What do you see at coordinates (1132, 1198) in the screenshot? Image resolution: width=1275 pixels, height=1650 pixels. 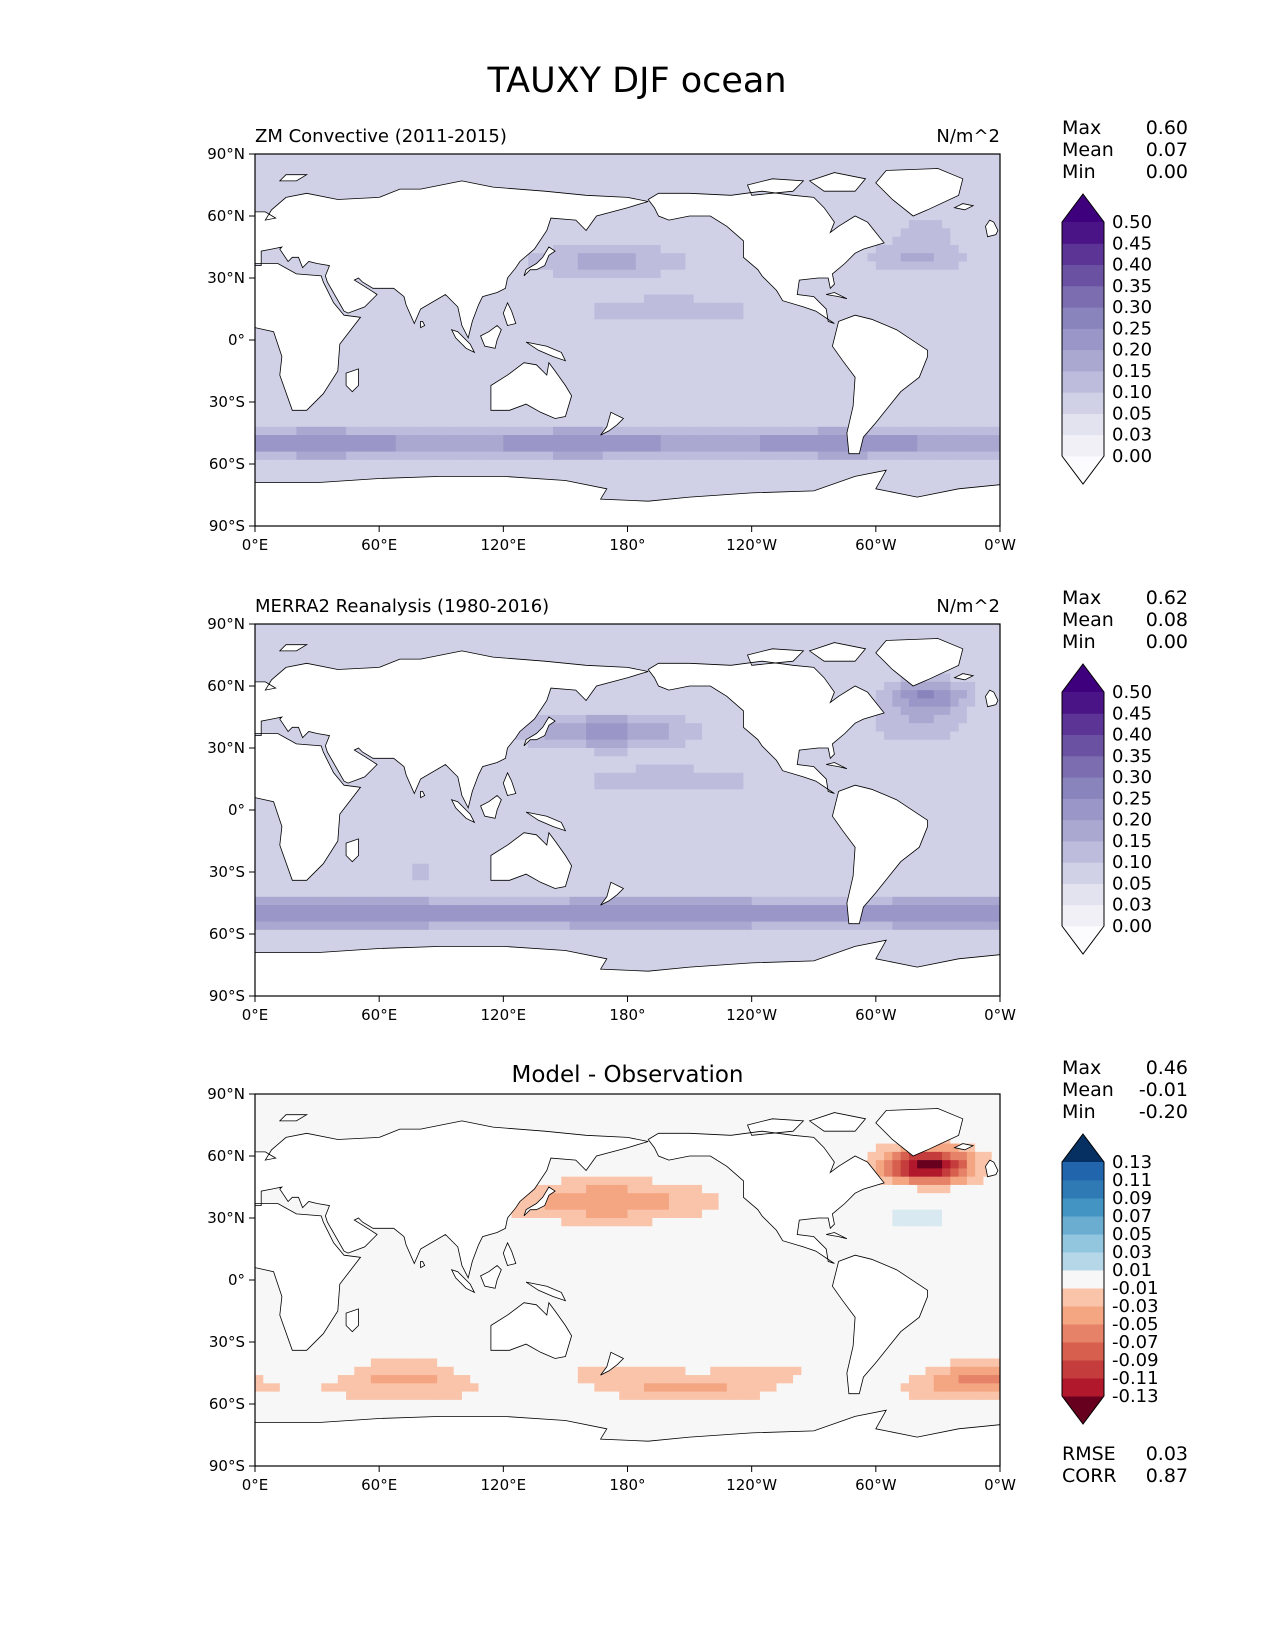 I see `colorbar-tick-label: 0.09` at bounding box center [1132, 1198].